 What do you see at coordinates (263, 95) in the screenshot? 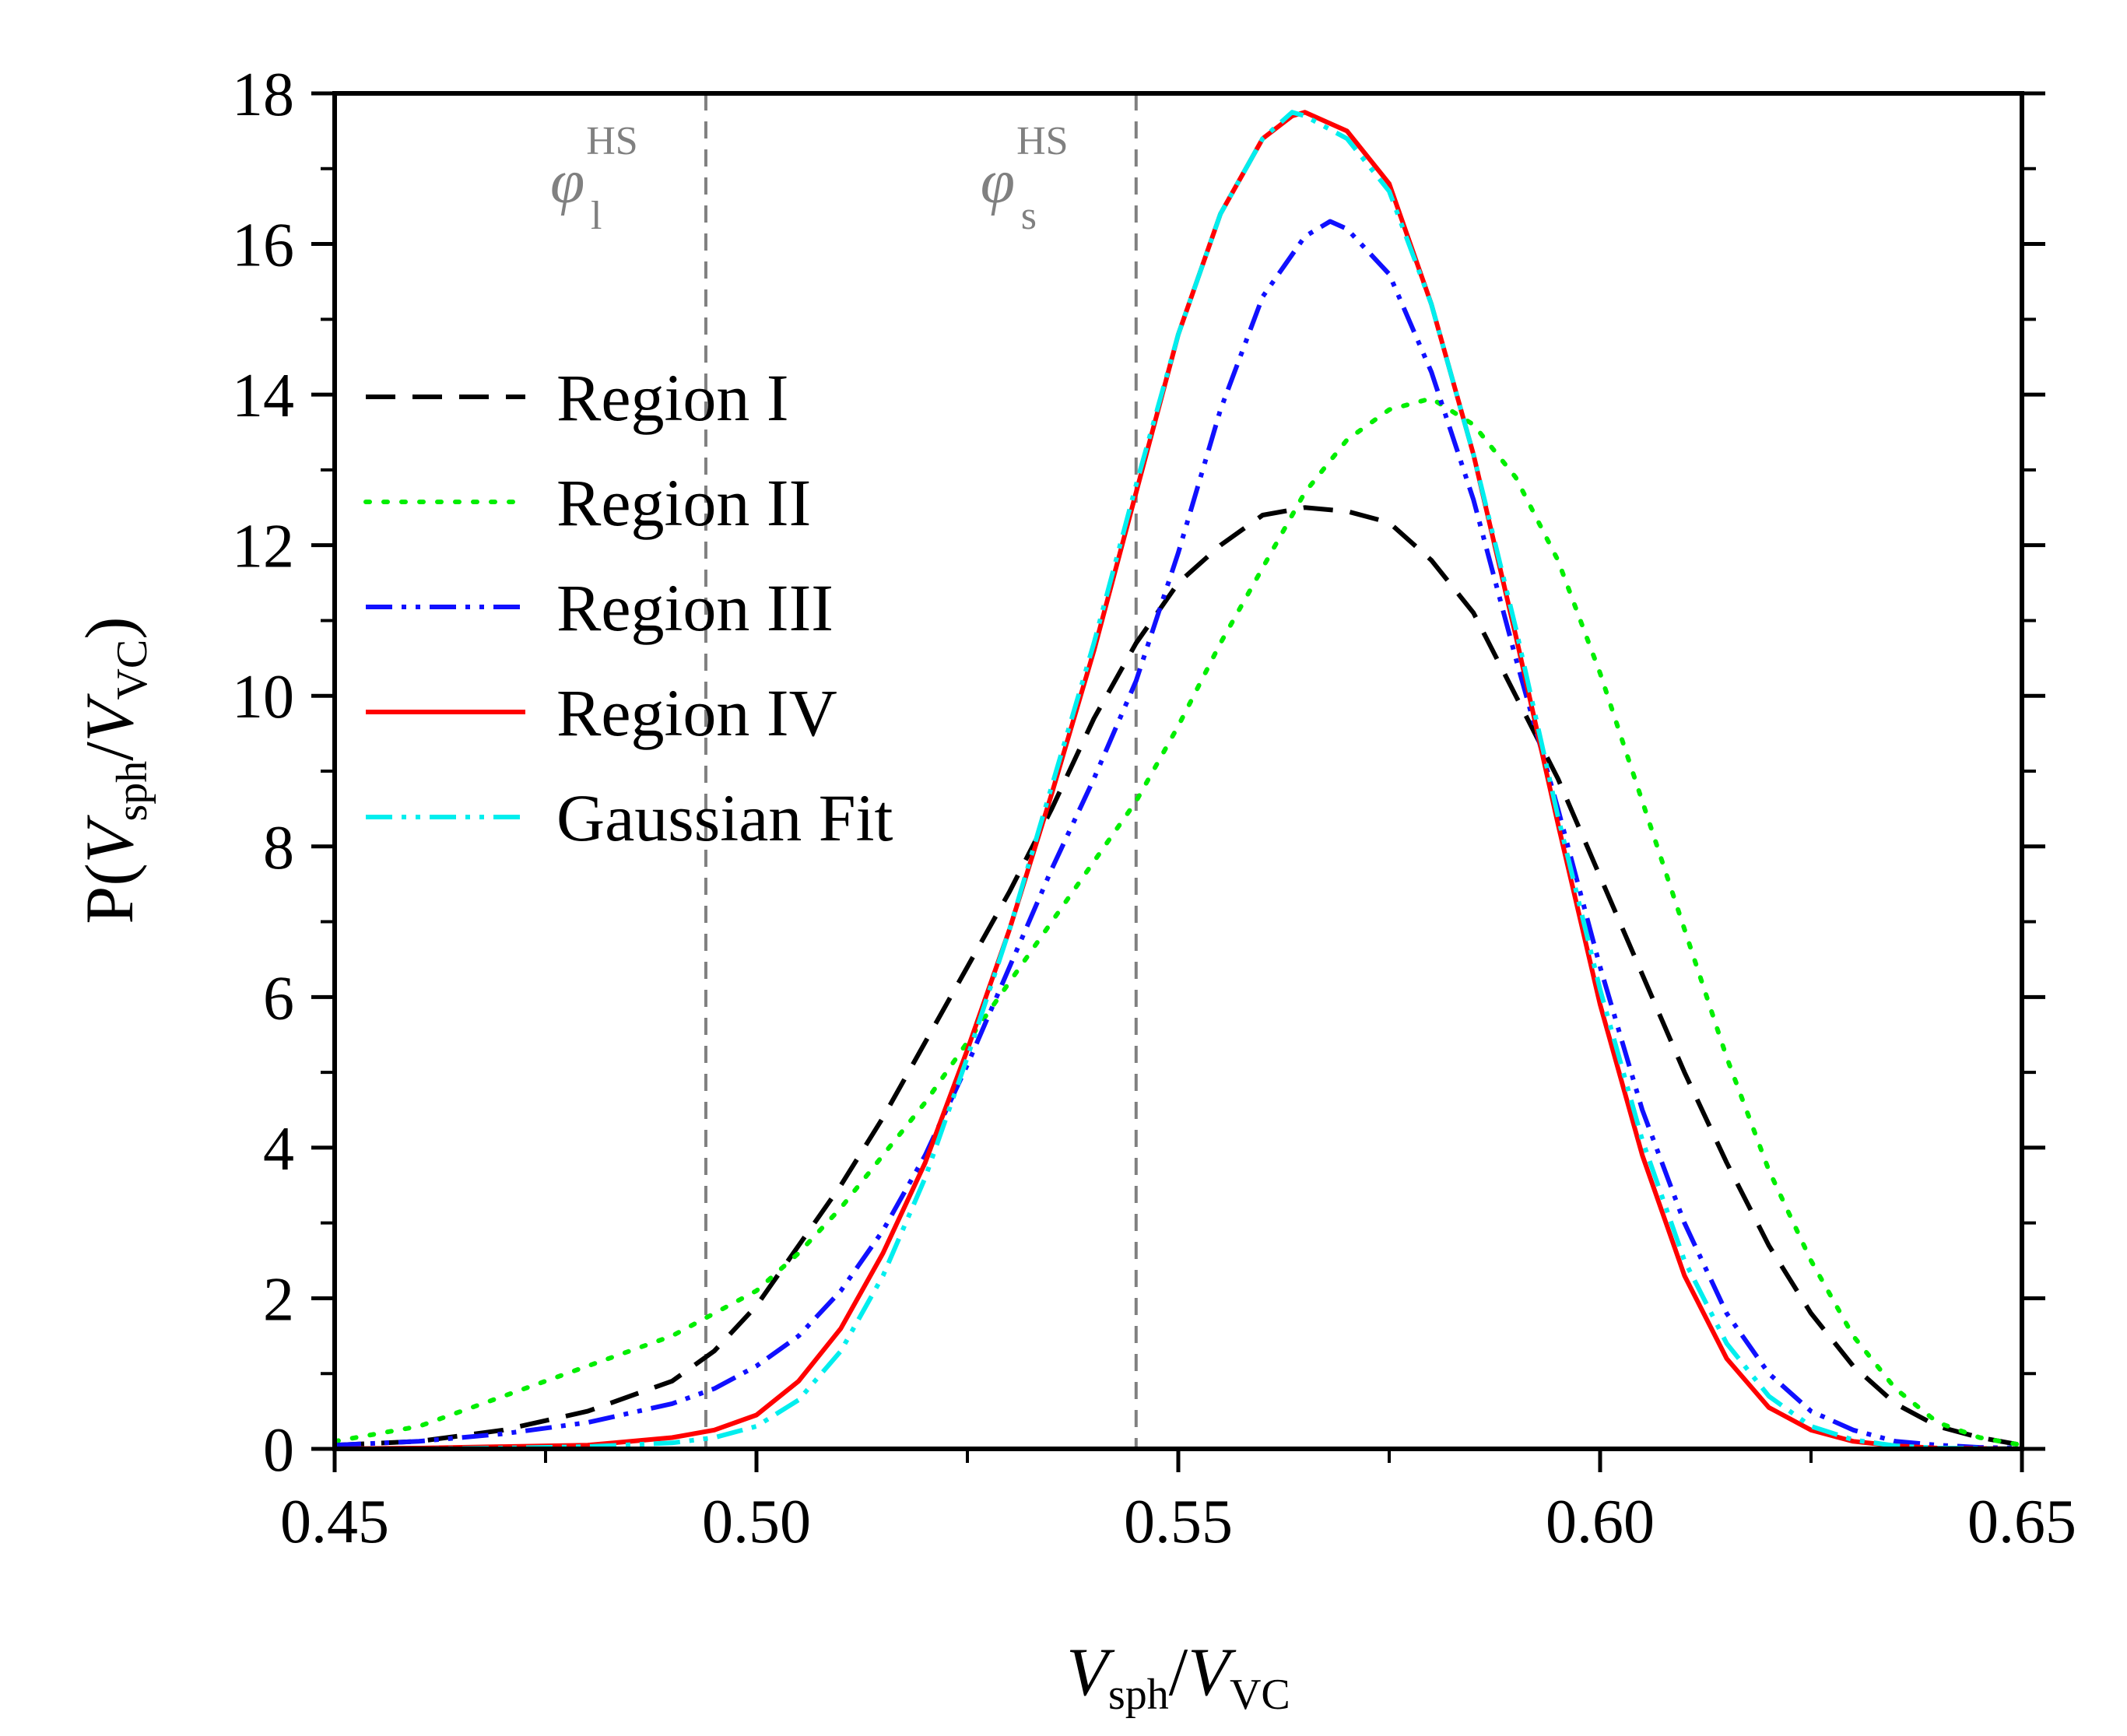
I see `y-tick-label: 18` at bounding box center [263, 95].